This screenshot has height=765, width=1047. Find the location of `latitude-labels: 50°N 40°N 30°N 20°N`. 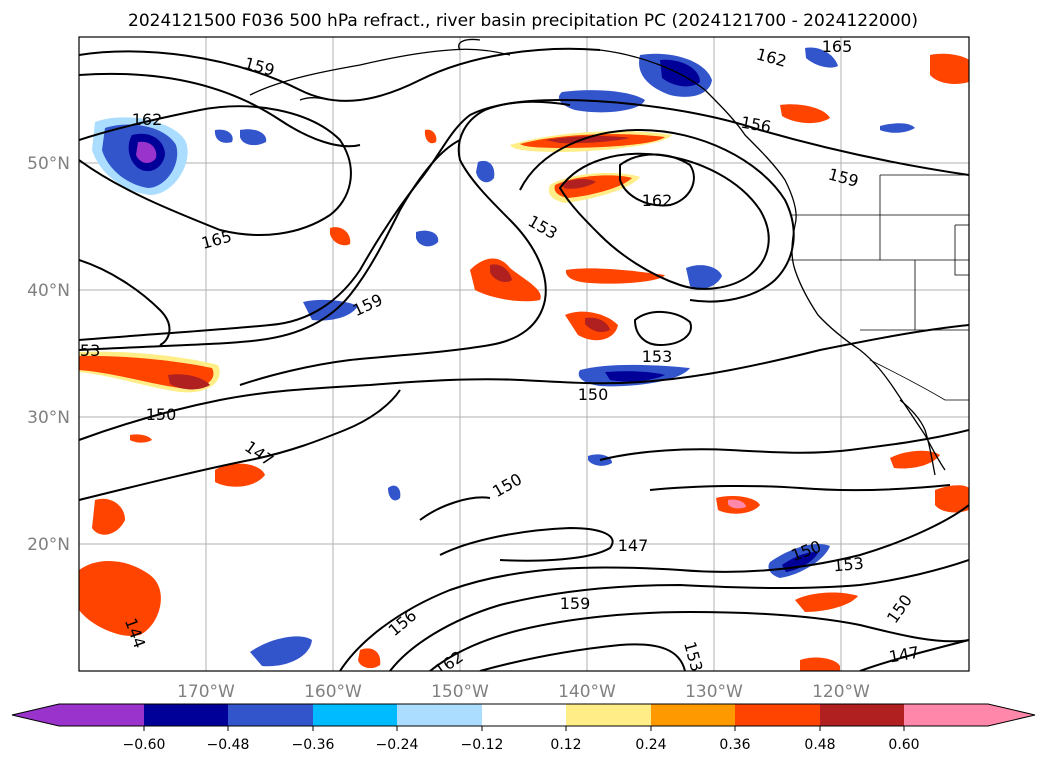

latitude-labels: 50°N 40°N 30°N 20°N is located at coordinates (48, 354).